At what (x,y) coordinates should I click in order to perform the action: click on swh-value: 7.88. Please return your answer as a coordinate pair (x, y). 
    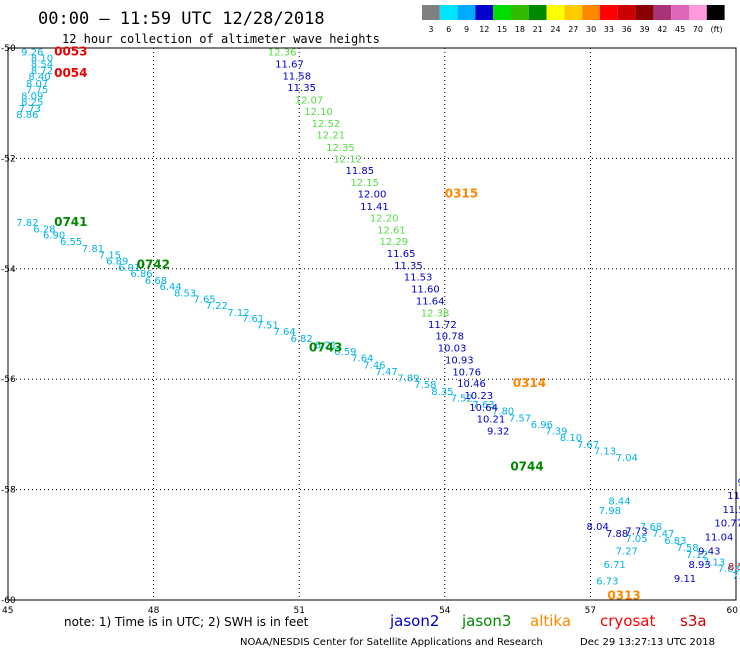
    Looking at the image, I should click on (617, 534).